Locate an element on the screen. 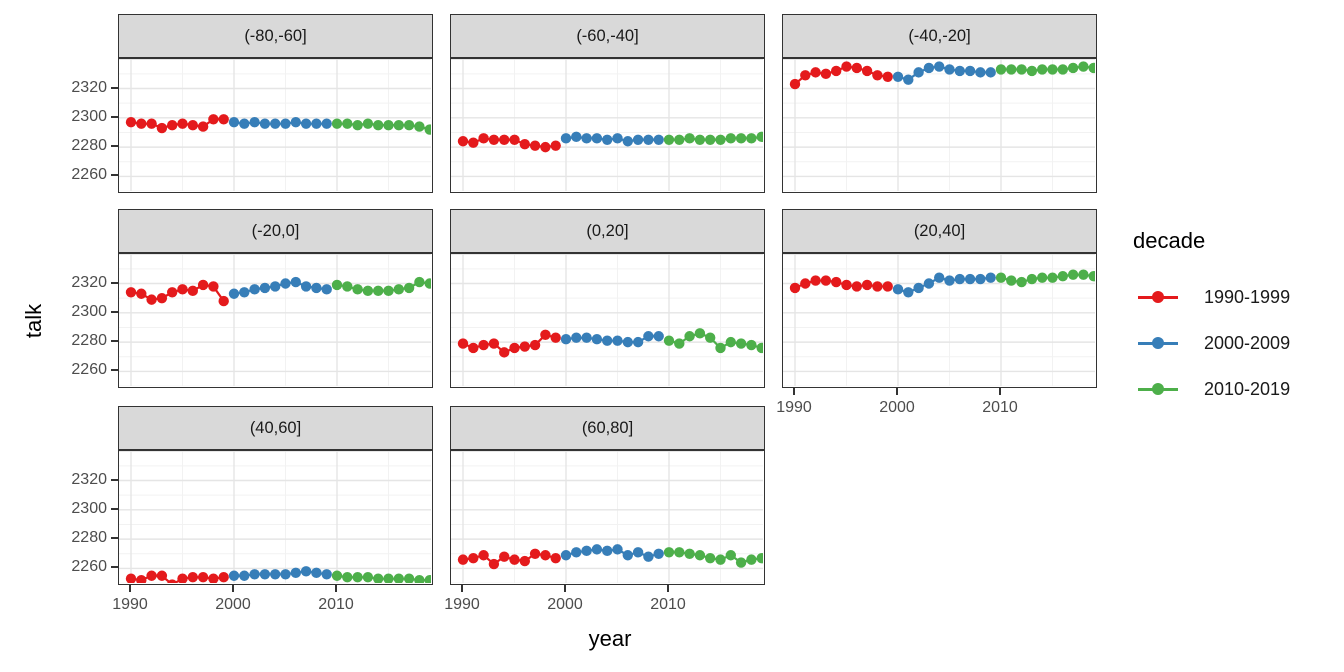 This screenshot has width=1344, height=672. legend-item-label: 1990-1999 is located at coordinates (1247, 296).